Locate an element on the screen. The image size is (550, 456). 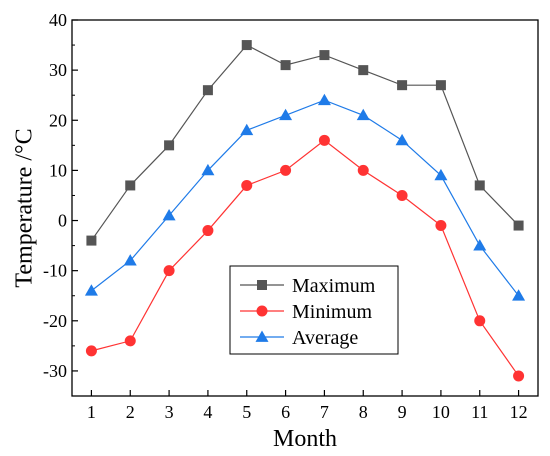
x-tick-label: 11 is located at coordinates (479, 412).